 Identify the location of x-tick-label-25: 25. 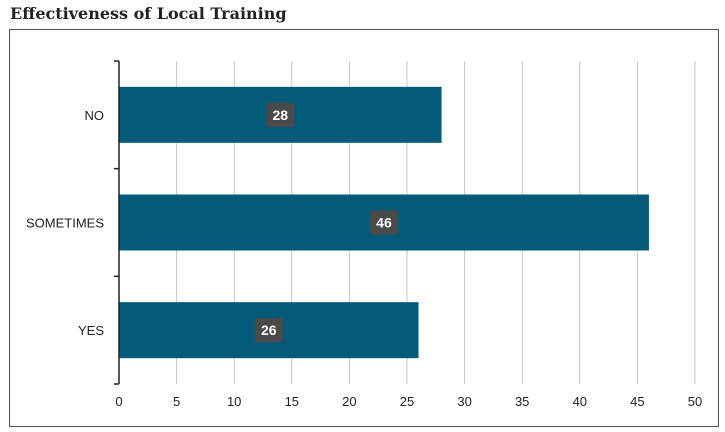
(407, 401).